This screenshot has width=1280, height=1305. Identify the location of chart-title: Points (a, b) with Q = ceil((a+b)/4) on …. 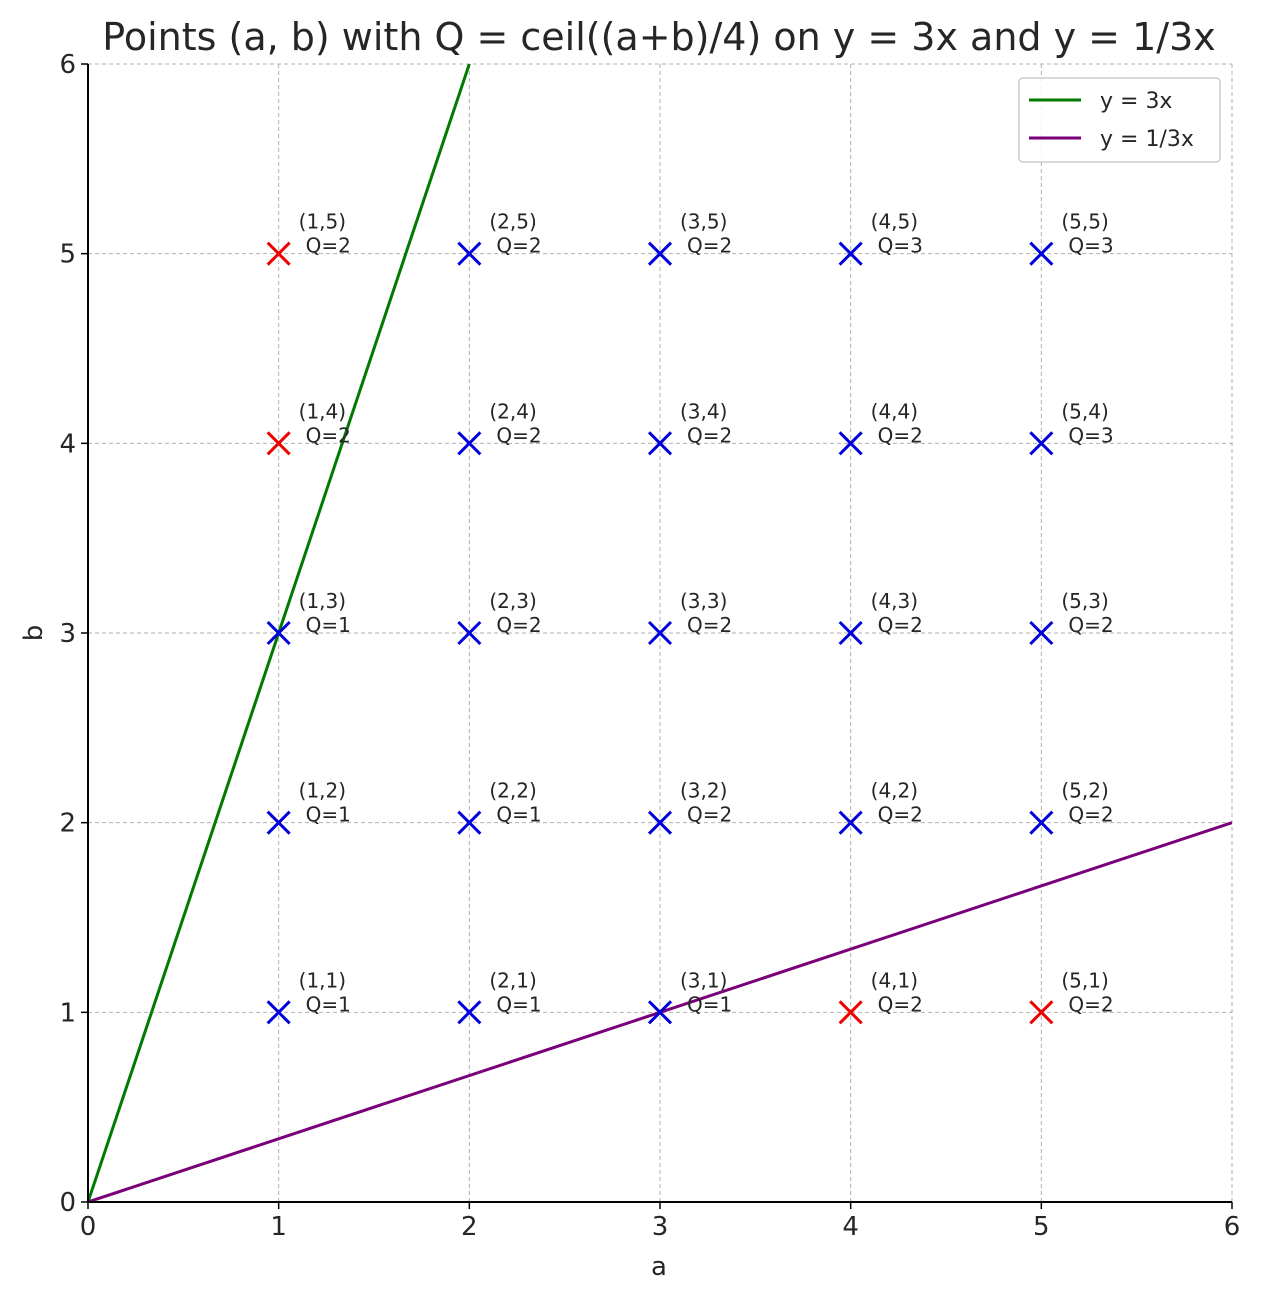
(658, 37).